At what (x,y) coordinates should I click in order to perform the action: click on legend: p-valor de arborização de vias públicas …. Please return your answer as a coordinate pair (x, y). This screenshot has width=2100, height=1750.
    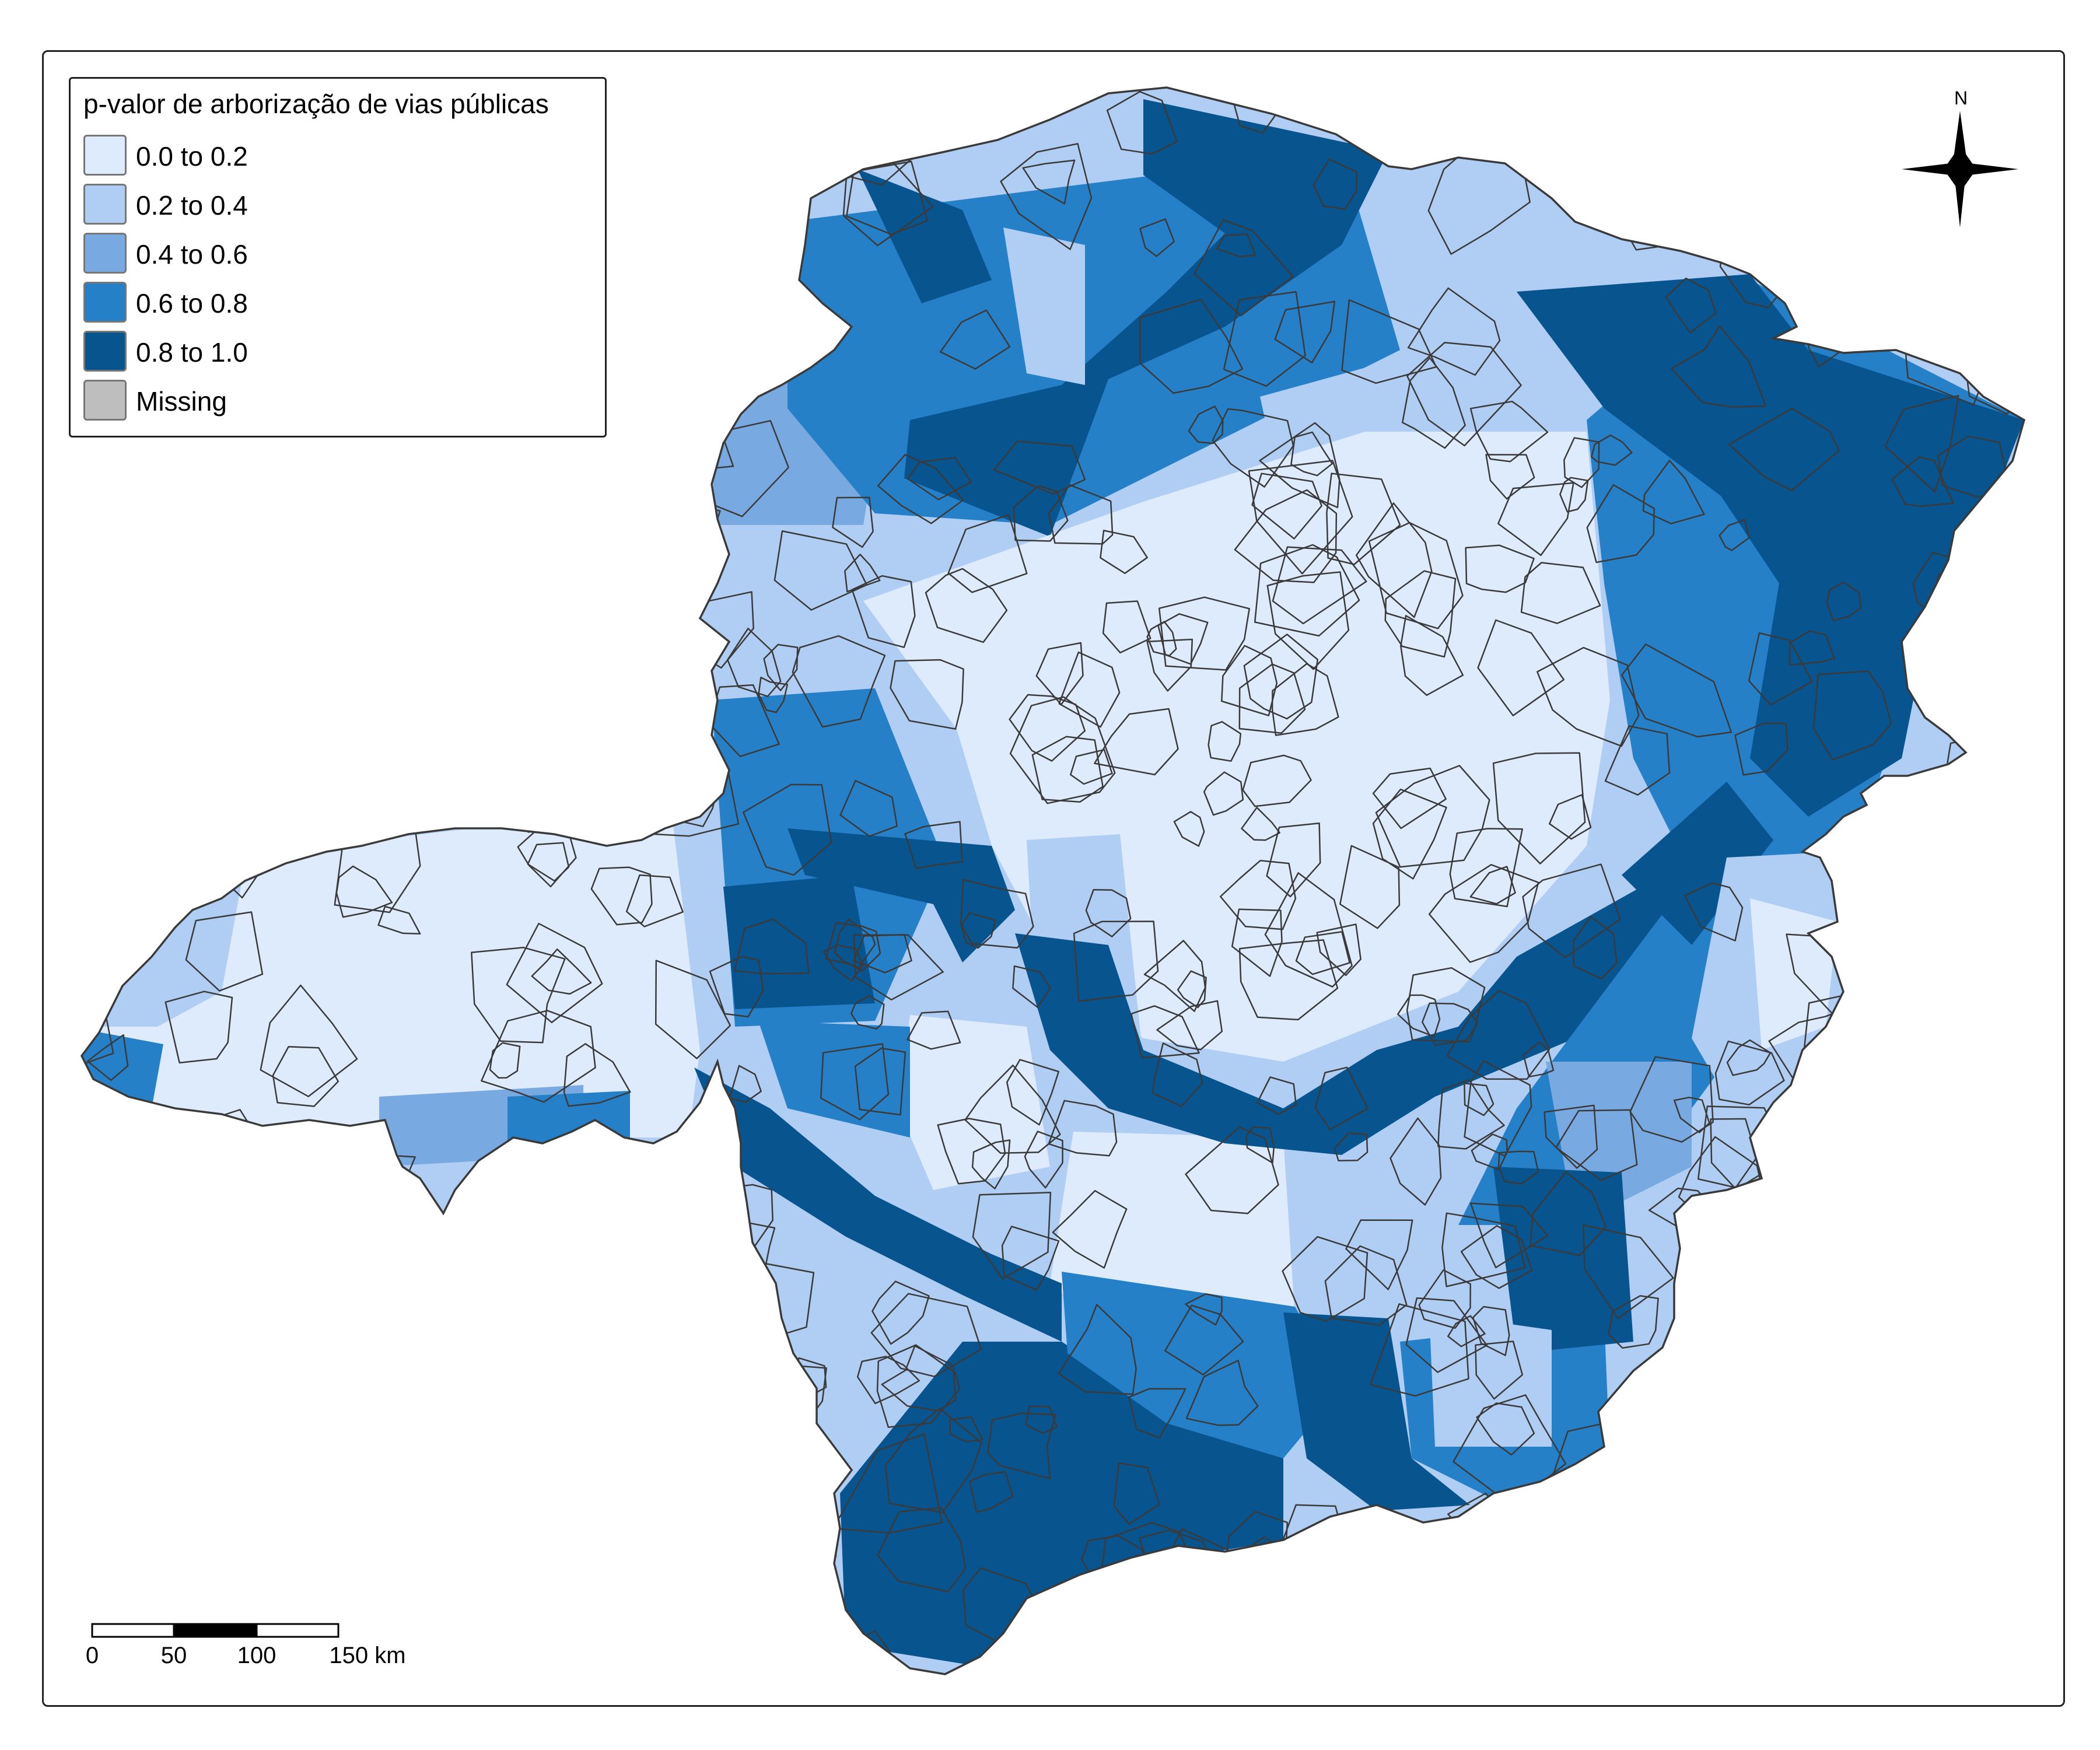
    Looking at the image, I should click on (338, 257).